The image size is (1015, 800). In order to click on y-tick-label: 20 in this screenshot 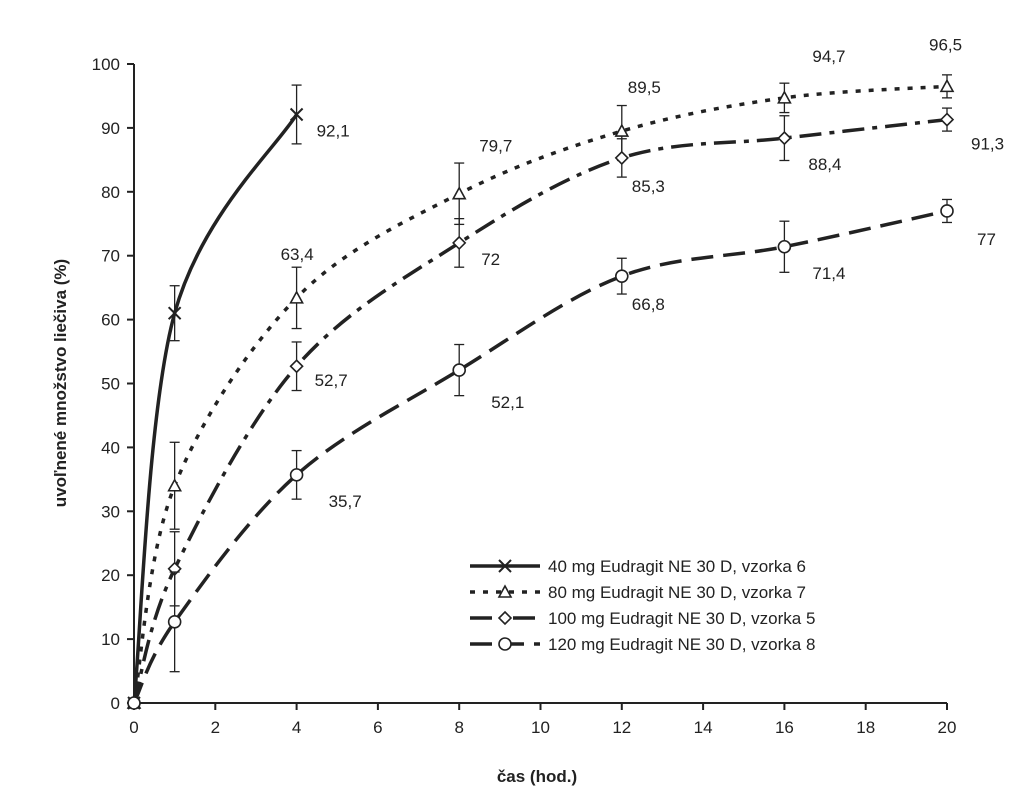, I will do `click(110, 575)`.